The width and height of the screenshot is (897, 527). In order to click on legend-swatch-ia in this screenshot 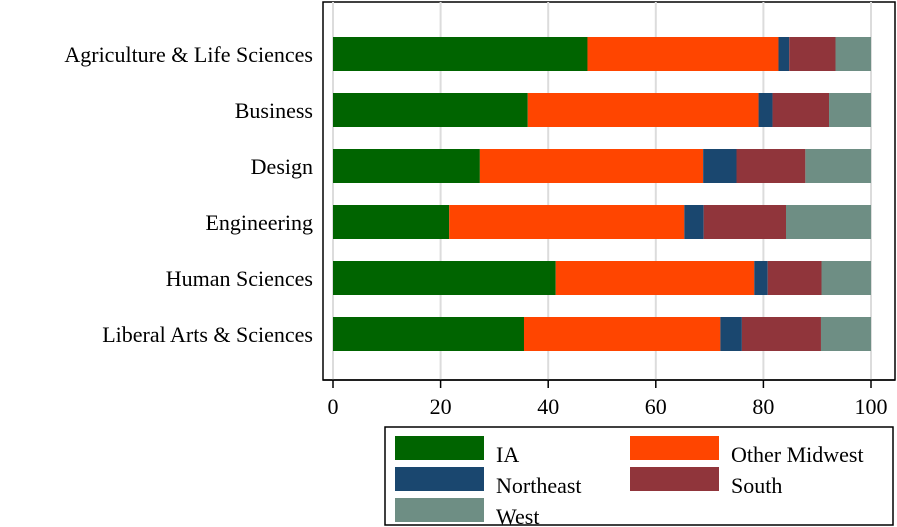, I will do `click(439, 448)`.